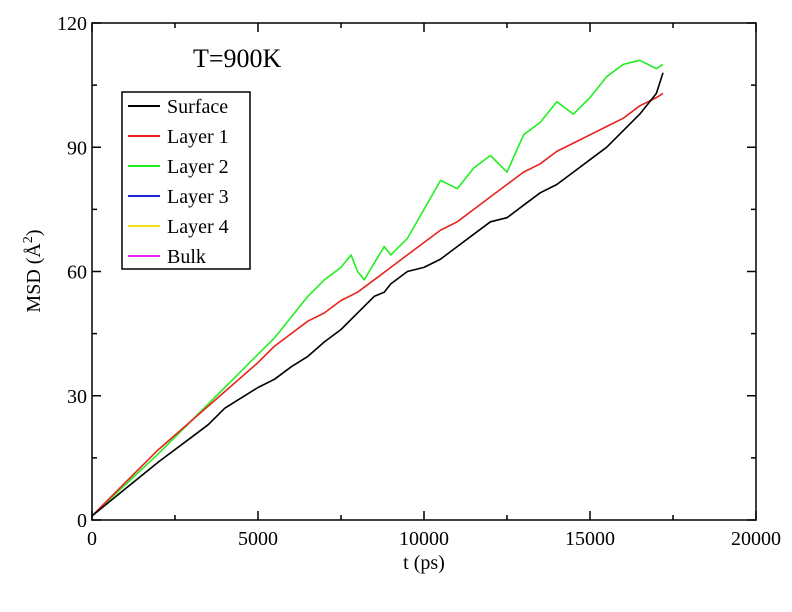 The height and width of the screenshot is (612, 792). What do you see at coordinates (756, 539) in the screenshot?
I see `x-tick-label: 20000` at bounding box center [756, 539].